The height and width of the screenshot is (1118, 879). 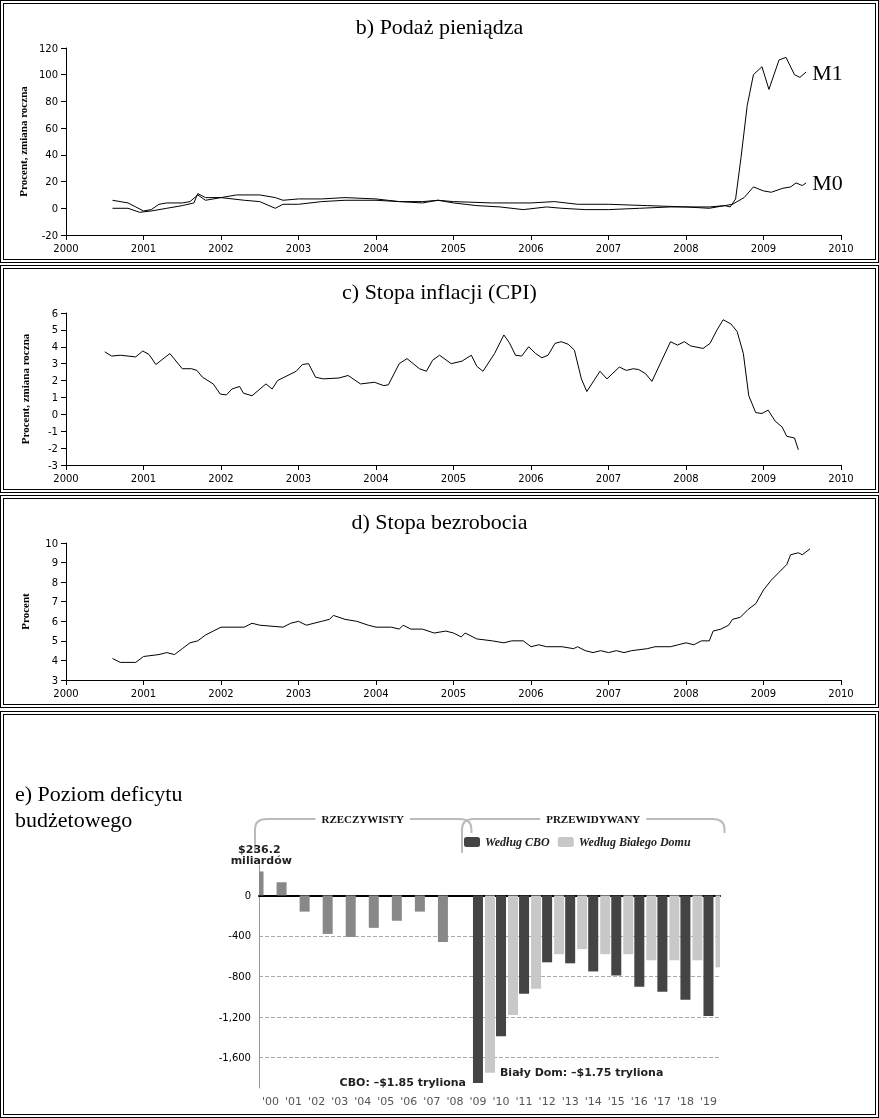 What do you see at coordinates (363, 1101) in the screenshot?
I see `x-tick-label: '04` at bounding box center [363, 1101].